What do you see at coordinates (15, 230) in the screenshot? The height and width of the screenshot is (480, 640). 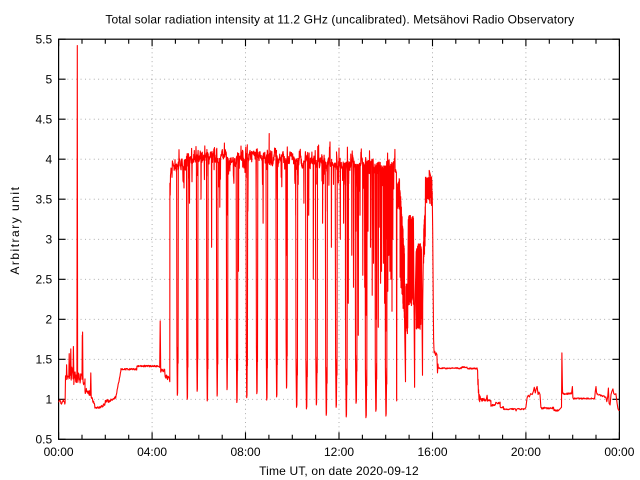 I see `svg-text: Arbitrary unit` at bounding box center [15, 230].